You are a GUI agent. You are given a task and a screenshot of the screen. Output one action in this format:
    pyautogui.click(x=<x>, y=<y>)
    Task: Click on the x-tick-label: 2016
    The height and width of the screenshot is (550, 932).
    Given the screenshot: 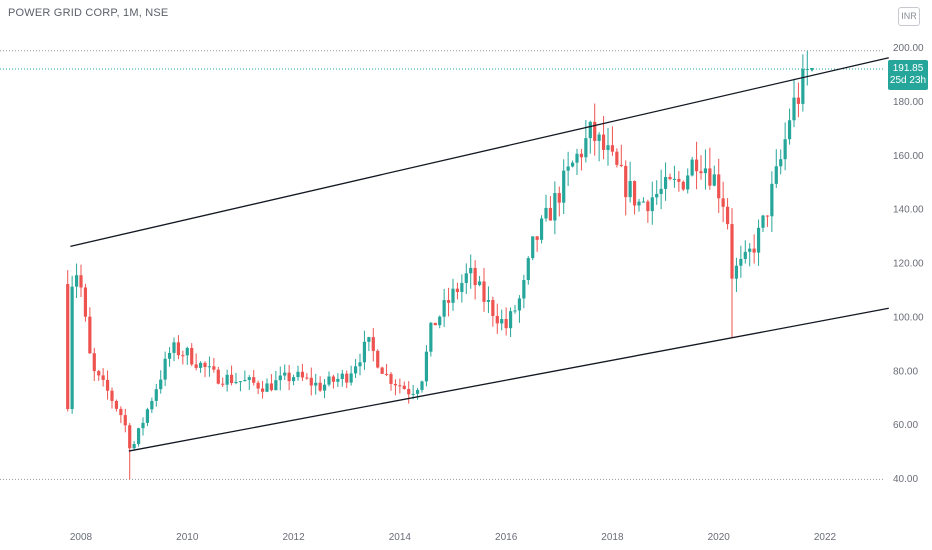 What is the action you would take?
    pyautogui.click(x=506, y=537)
    